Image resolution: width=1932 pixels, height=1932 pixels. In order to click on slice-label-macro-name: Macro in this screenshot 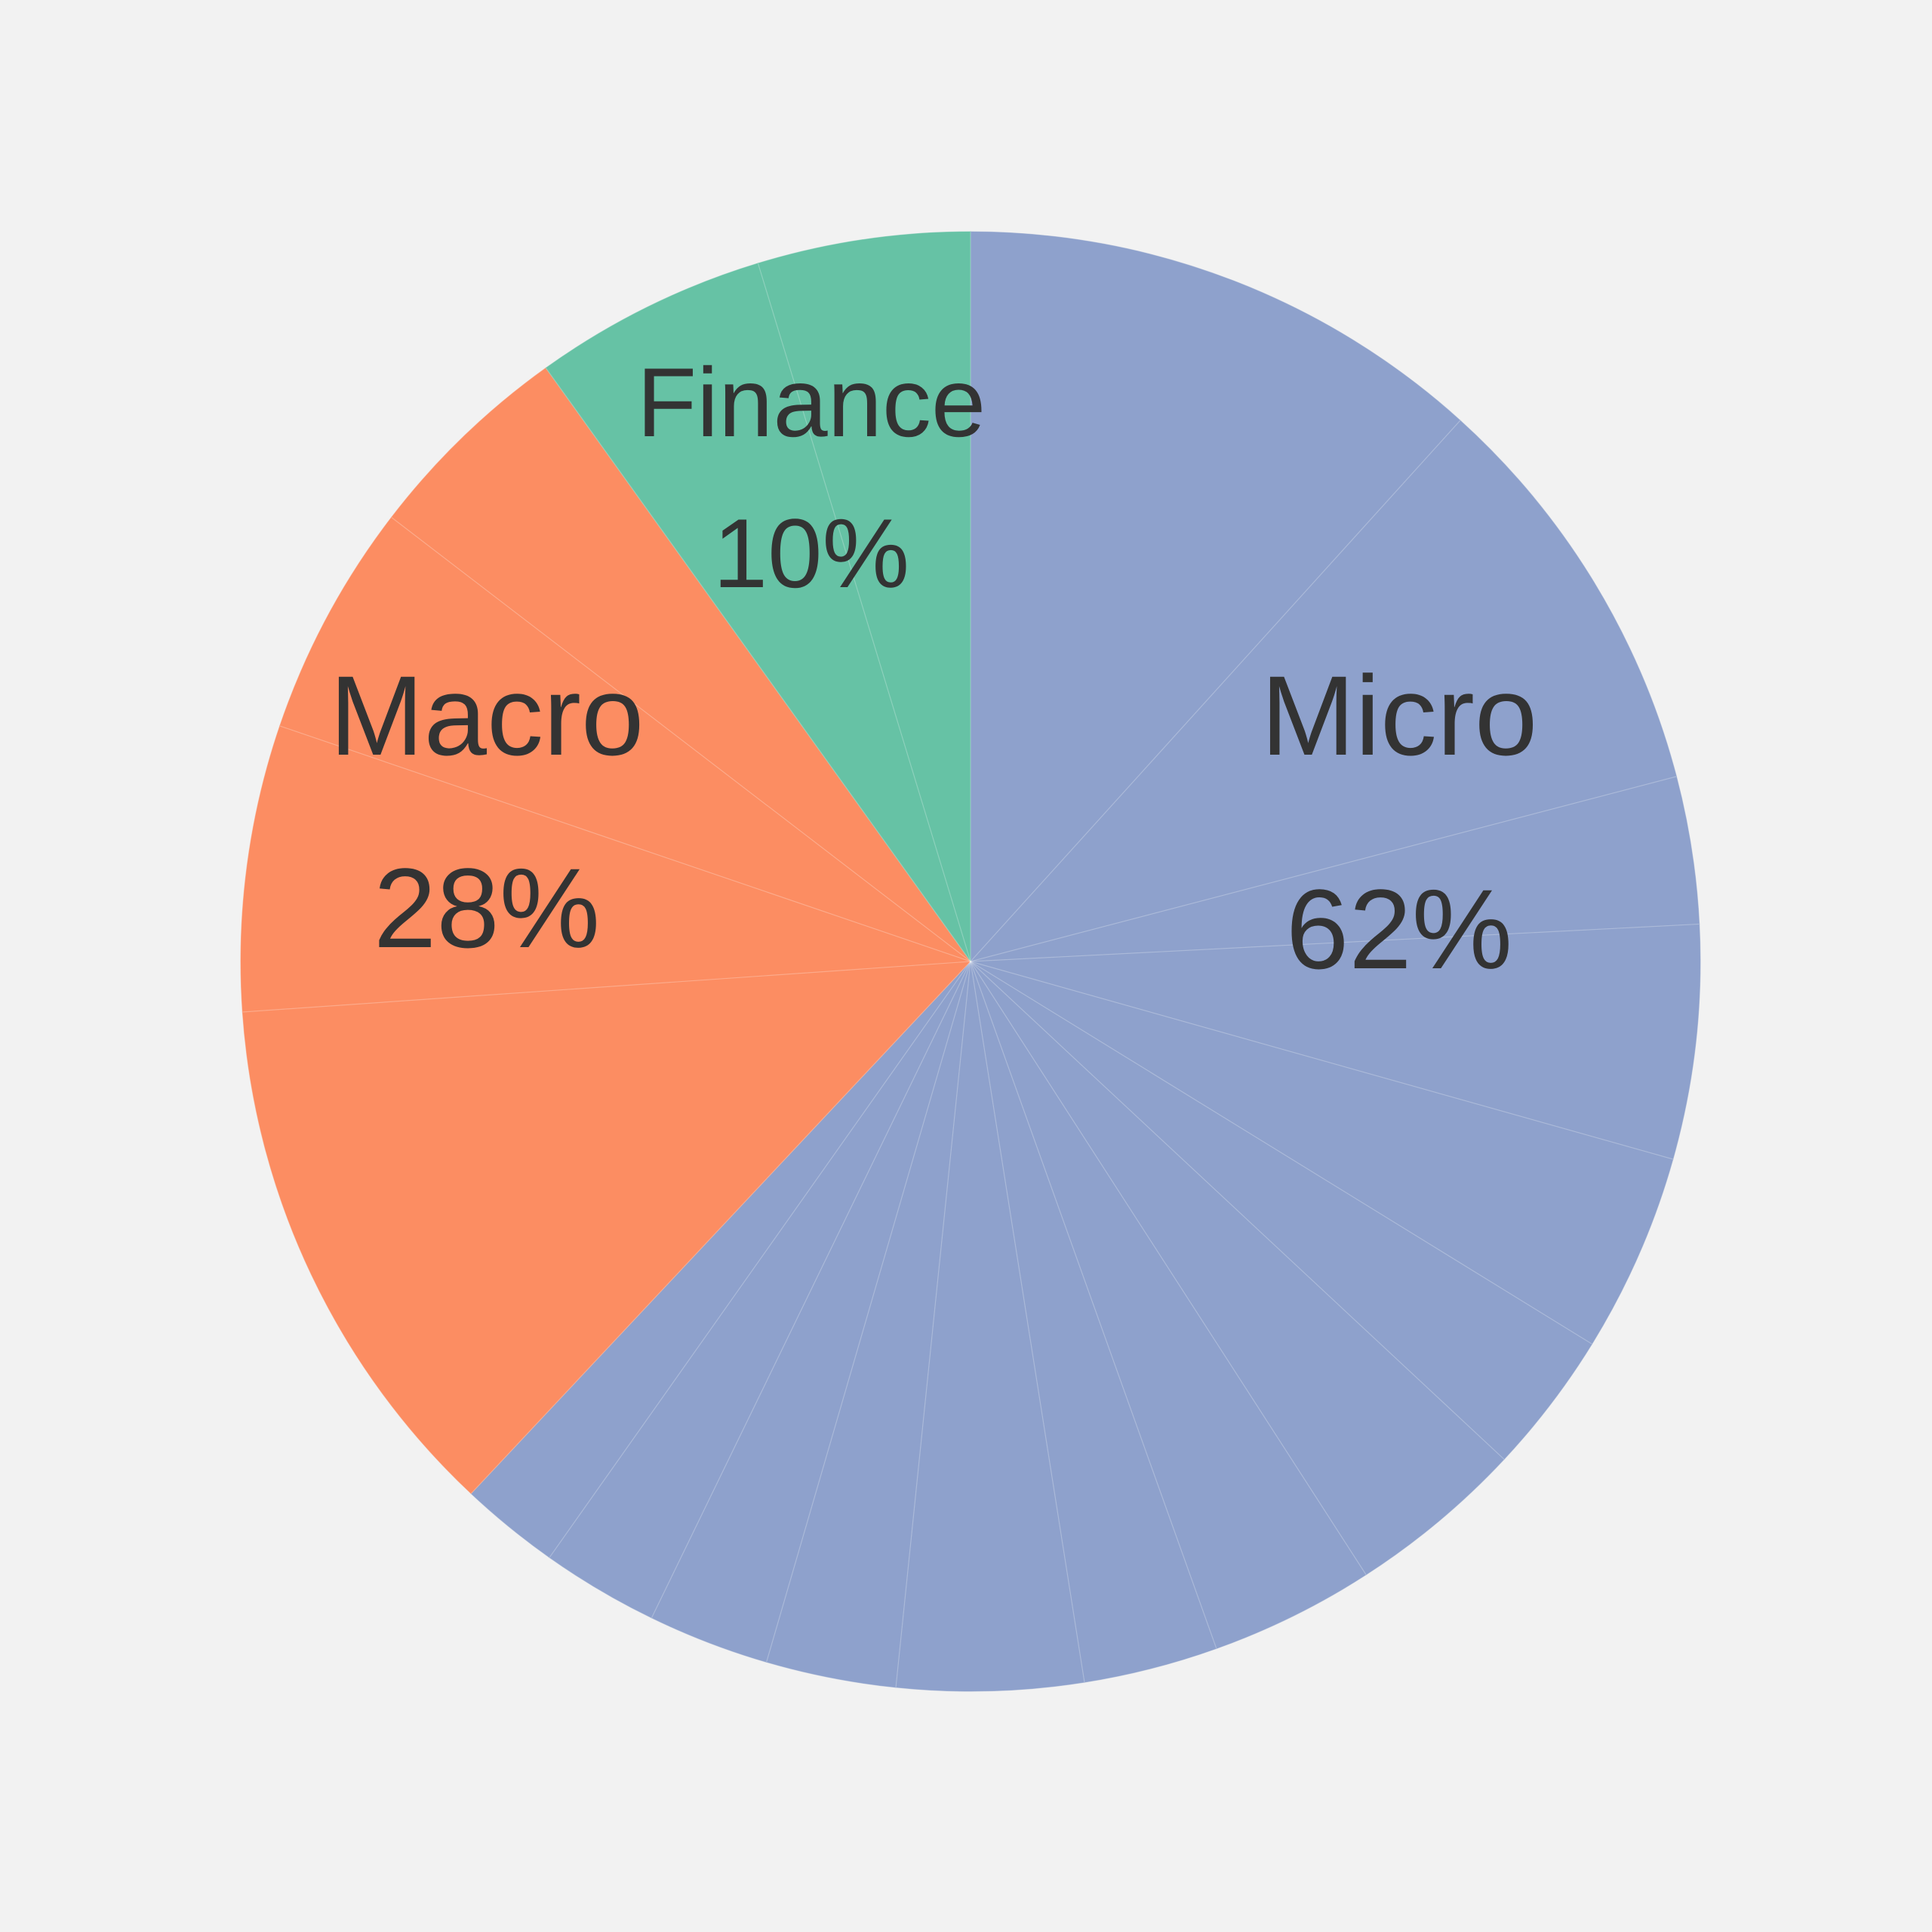, I will do `click(487, 715)`.